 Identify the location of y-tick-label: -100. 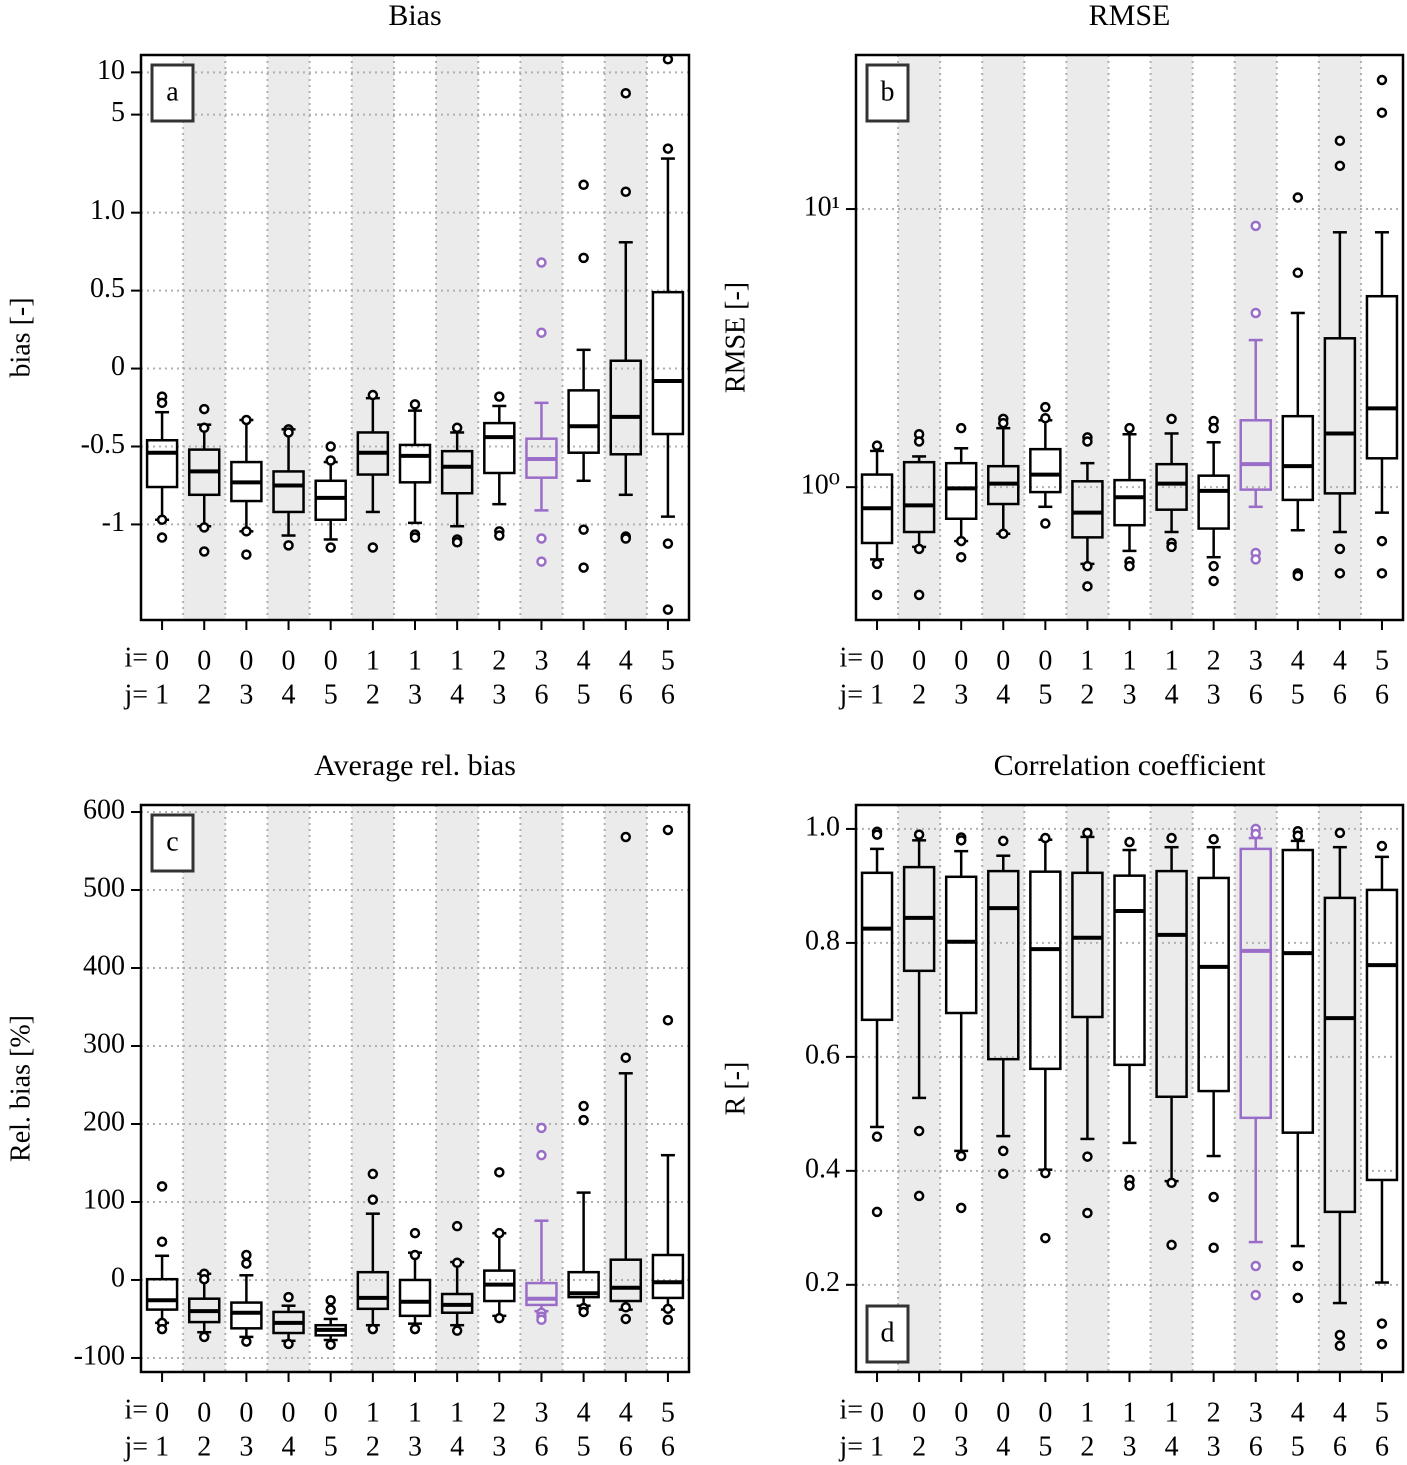
(99, 1355).